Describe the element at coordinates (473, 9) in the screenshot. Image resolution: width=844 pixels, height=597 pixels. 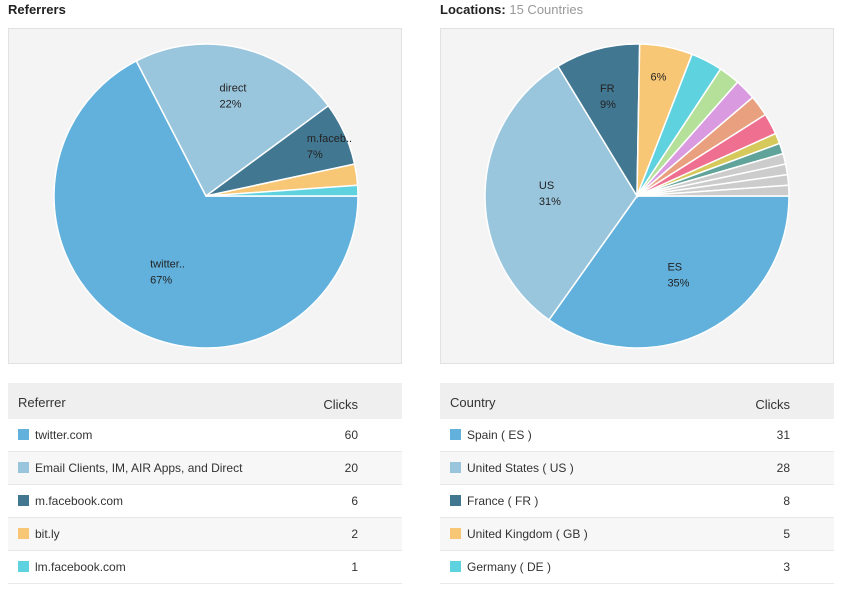
I see `locations-title-label: Locations:` at that location.